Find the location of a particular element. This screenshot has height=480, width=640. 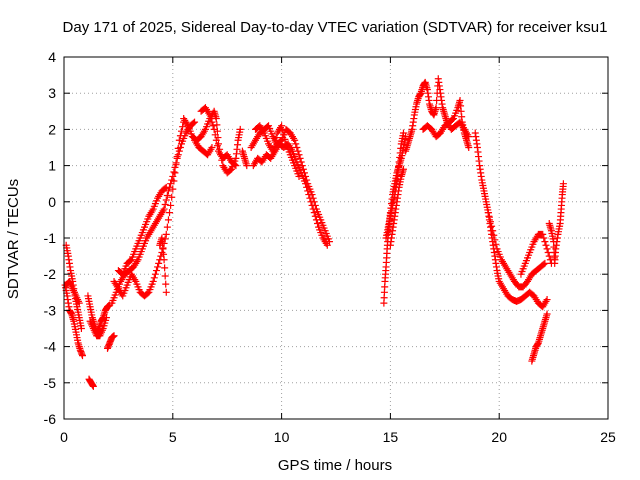

y-tick-label: -5 is located at coordinates (50, 383).